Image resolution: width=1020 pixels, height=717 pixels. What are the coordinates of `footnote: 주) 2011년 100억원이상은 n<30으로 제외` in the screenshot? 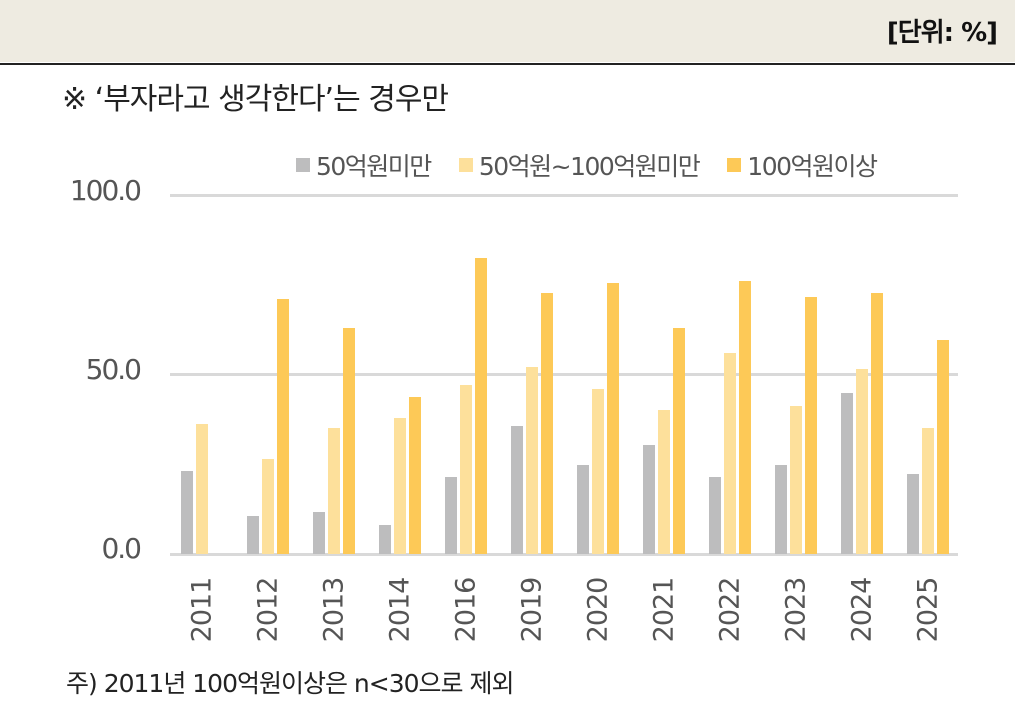 It's located at (290, 683).